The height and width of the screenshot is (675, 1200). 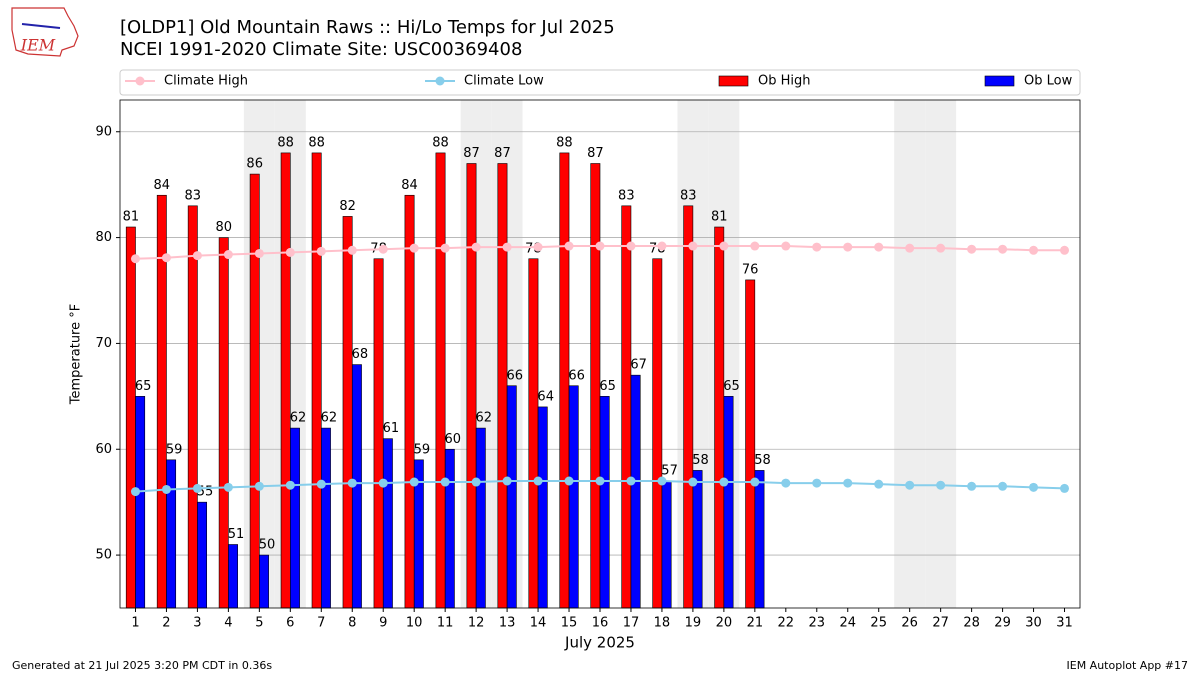 What do you see at coordinates (476, 623) in the screenshot?
I see `x-tick-label: 12` at bounding box center [476, 623].